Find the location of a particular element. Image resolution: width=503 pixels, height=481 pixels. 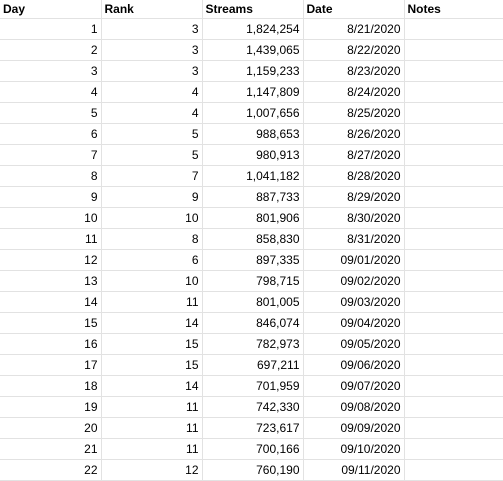

cell-day: 14 is located at coordinates (51, 302).